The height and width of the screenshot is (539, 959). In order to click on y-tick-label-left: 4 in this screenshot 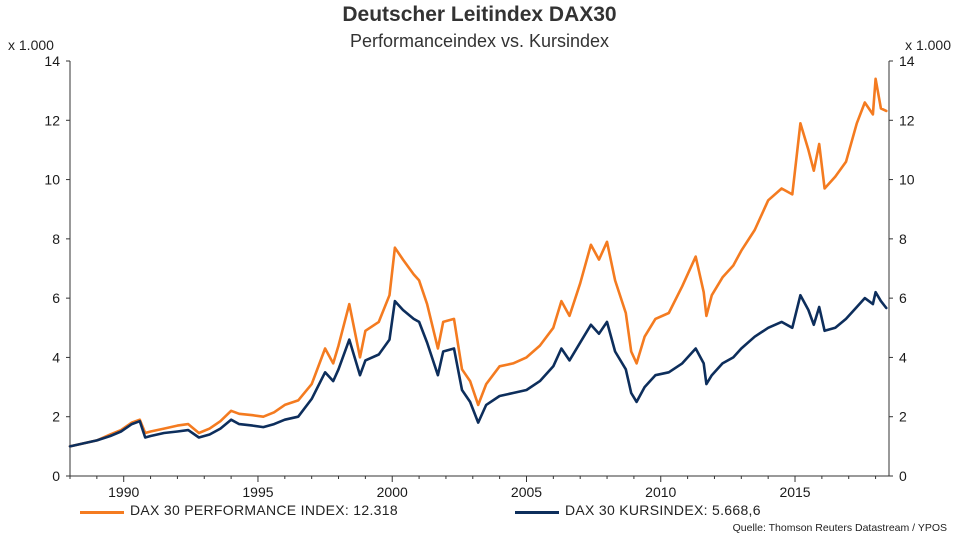, I will do `click(56, 357)`.